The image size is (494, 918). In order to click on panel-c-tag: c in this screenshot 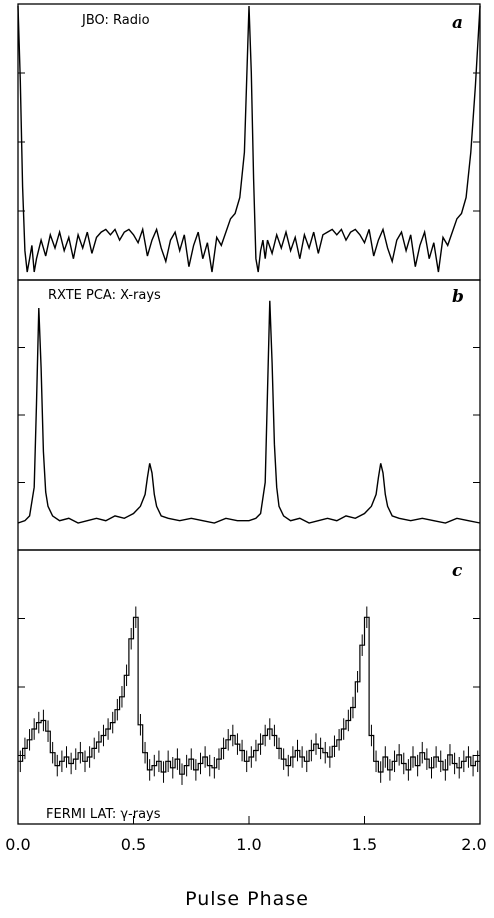, I will do `click(457, 571)`.